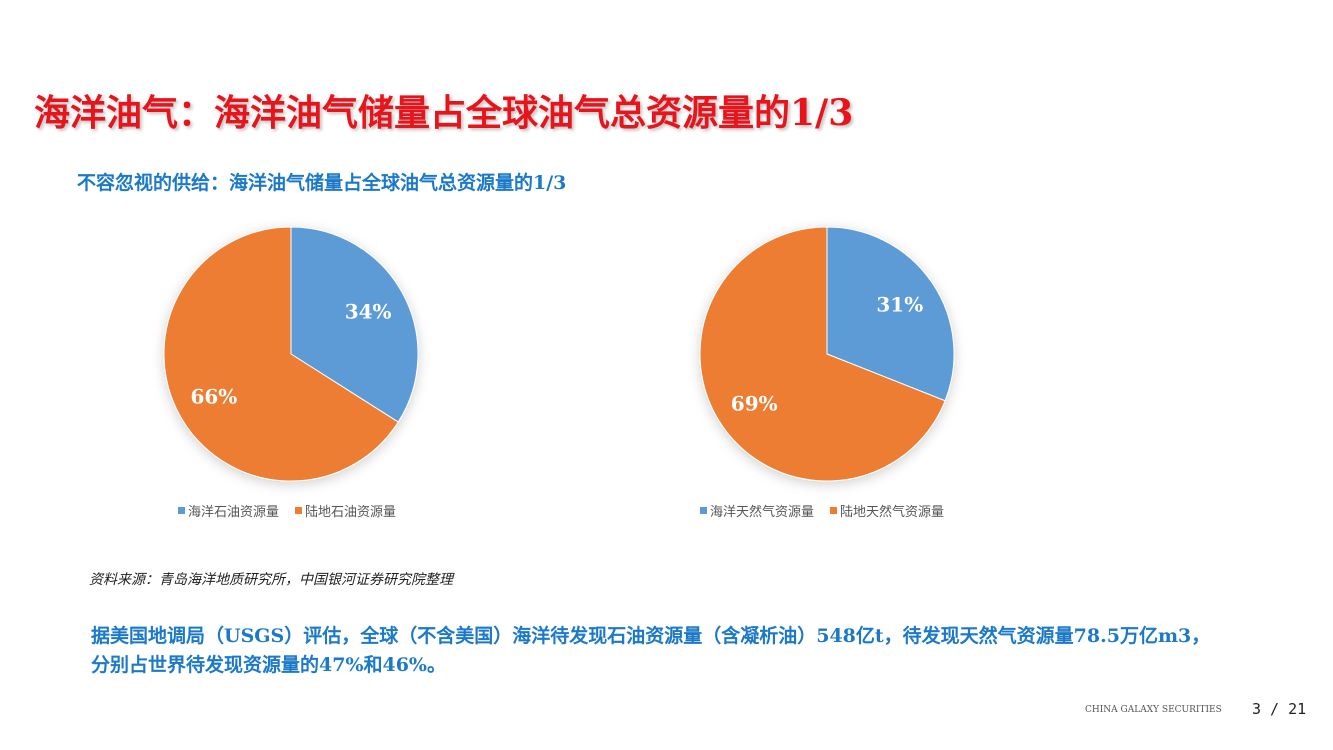  Describe the element at coordinates (181, 510) in the screenshot. I see `legend-swatch-offshore-oil` at that location.